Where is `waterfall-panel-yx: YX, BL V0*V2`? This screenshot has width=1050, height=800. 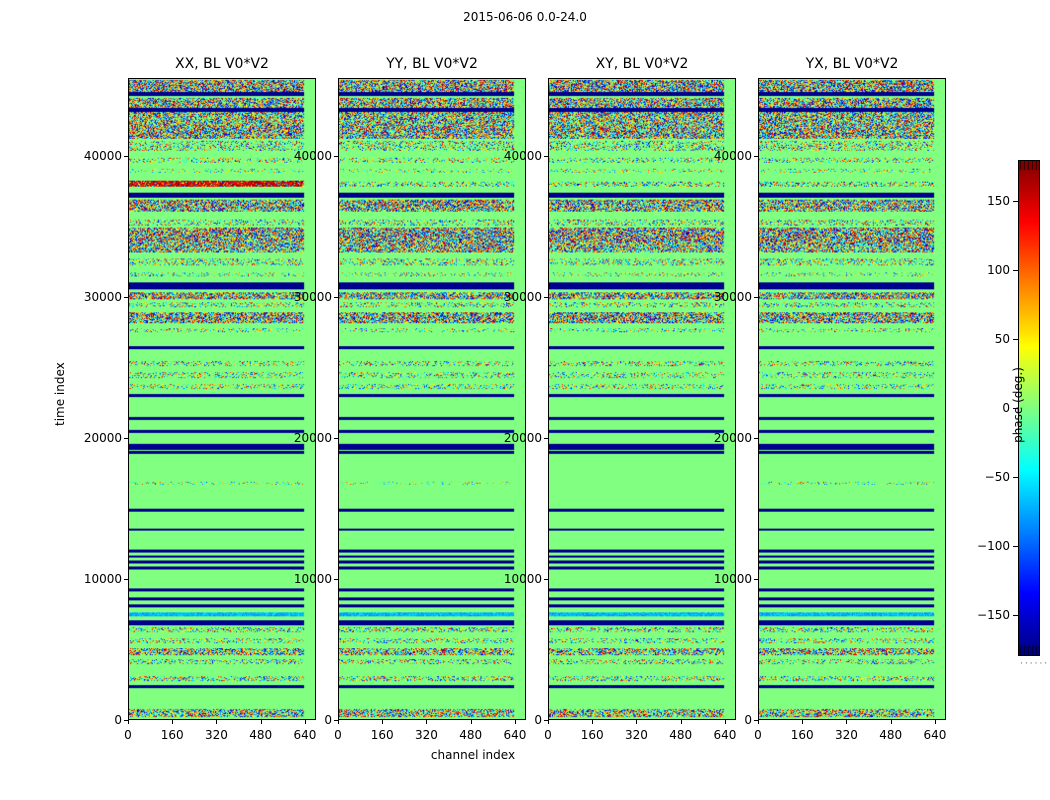 waterfall-panel-yx: YX, BL V0*V2 is located at coordinates (852, 388).